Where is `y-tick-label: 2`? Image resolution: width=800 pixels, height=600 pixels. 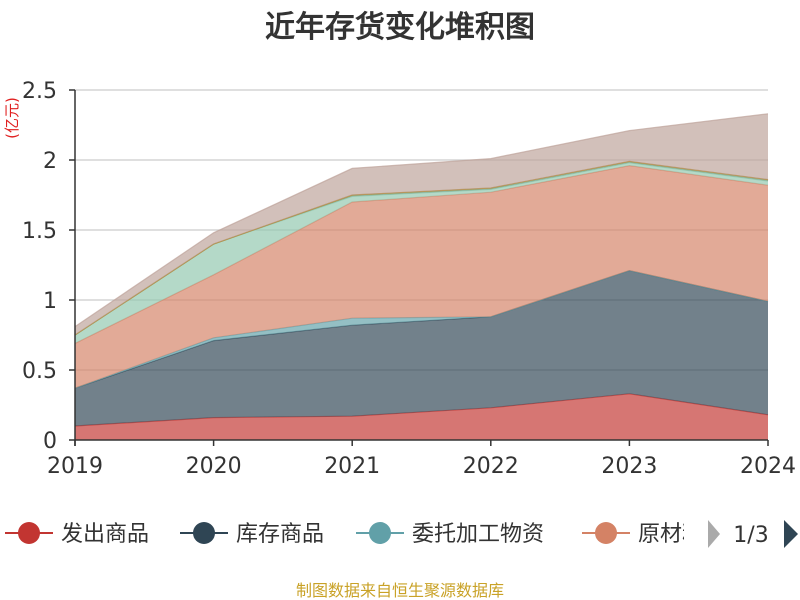
y-tick-label: 2 is located at coordinates (50, 161).